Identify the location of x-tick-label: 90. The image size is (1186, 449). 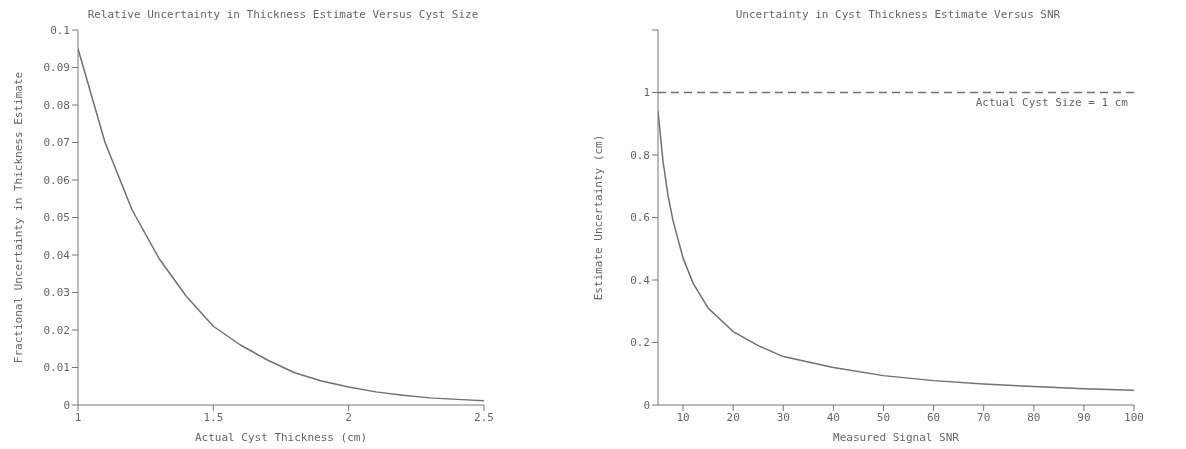
(1084, 417).